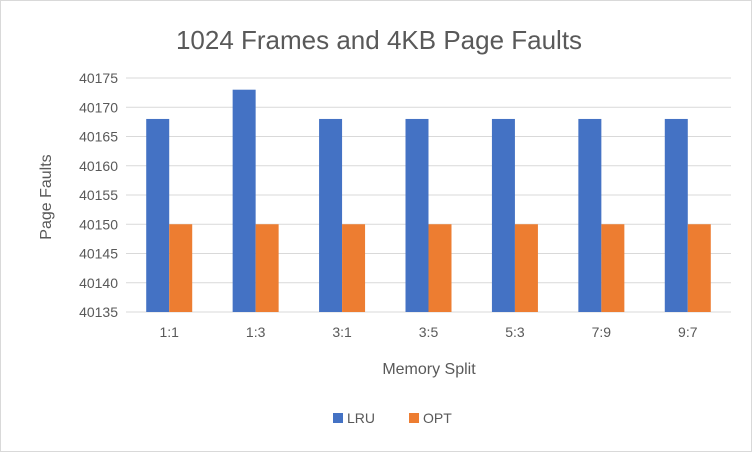 The height and width of the screenshot is (452, 752). What do you see at coordinates (414, 418) in the screenshot?
I see `legend-swatch-opt` at bounding box center [414, 418].